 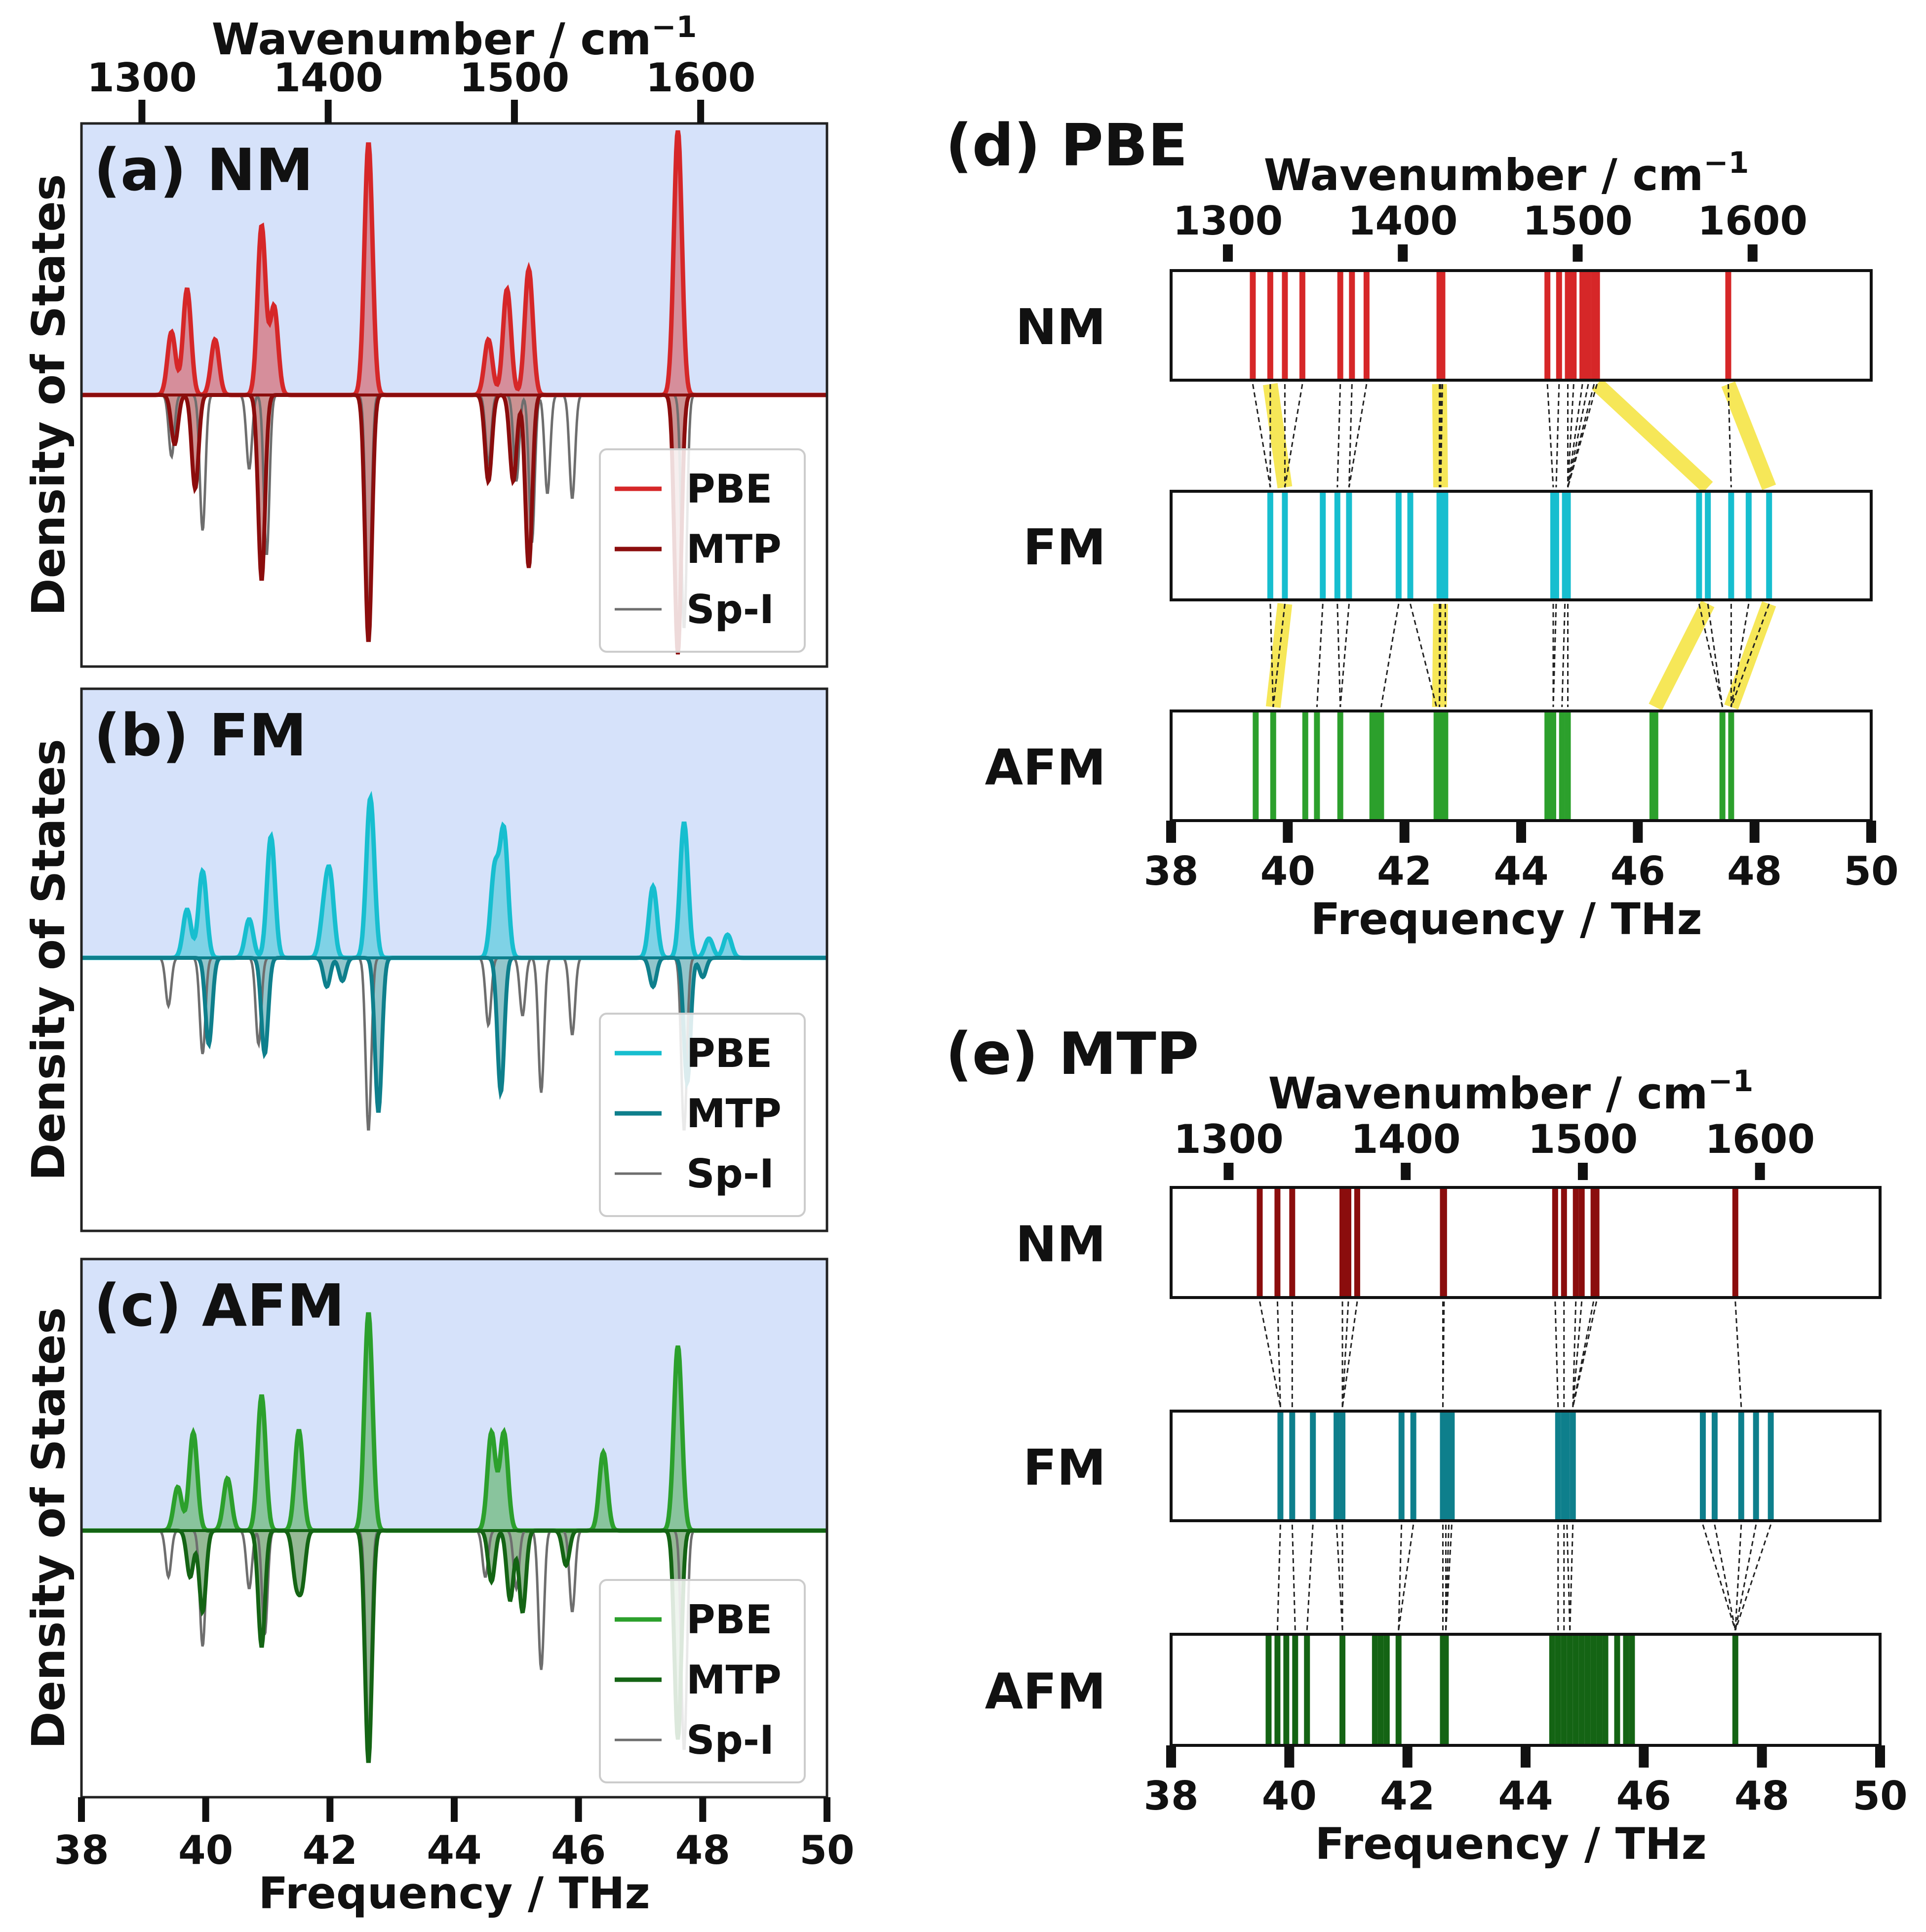 What do you see at coordinates (702, 1850) in the screenshot?
I see `frequency-tick-label: 48` at bounding box center [702, 1850].